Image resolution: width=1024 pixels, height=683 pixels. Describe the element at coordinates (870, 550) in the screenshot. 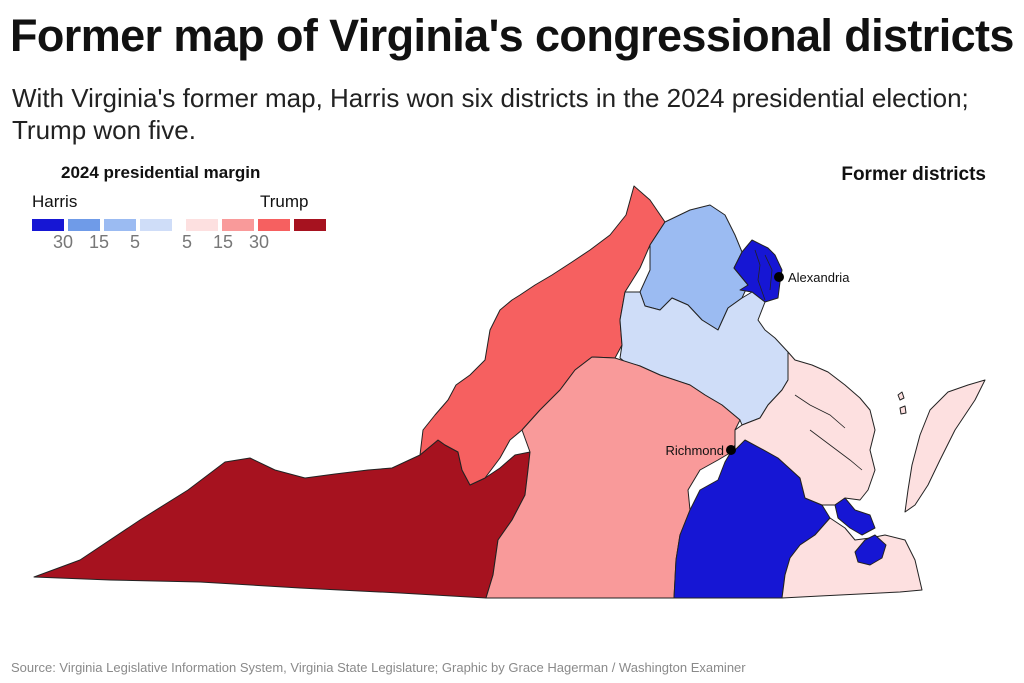

I see `district-3b` at that location.